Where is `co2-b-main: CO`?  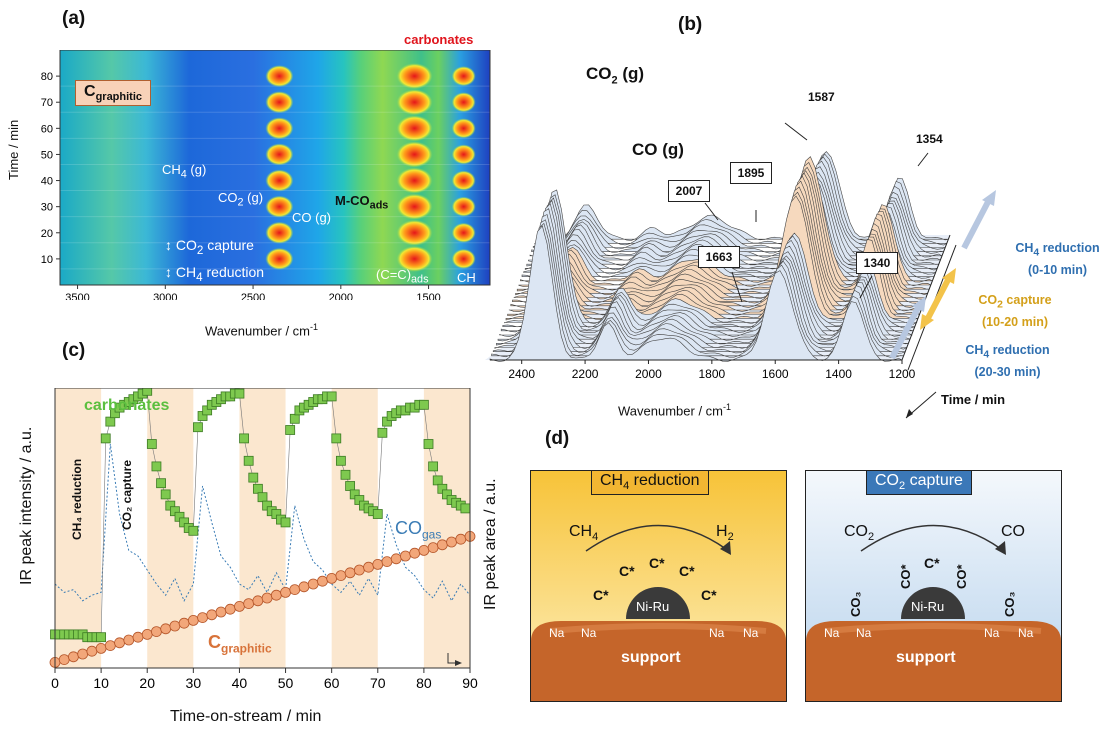
co2-b-main: CO is located at coordinates (599, 73).